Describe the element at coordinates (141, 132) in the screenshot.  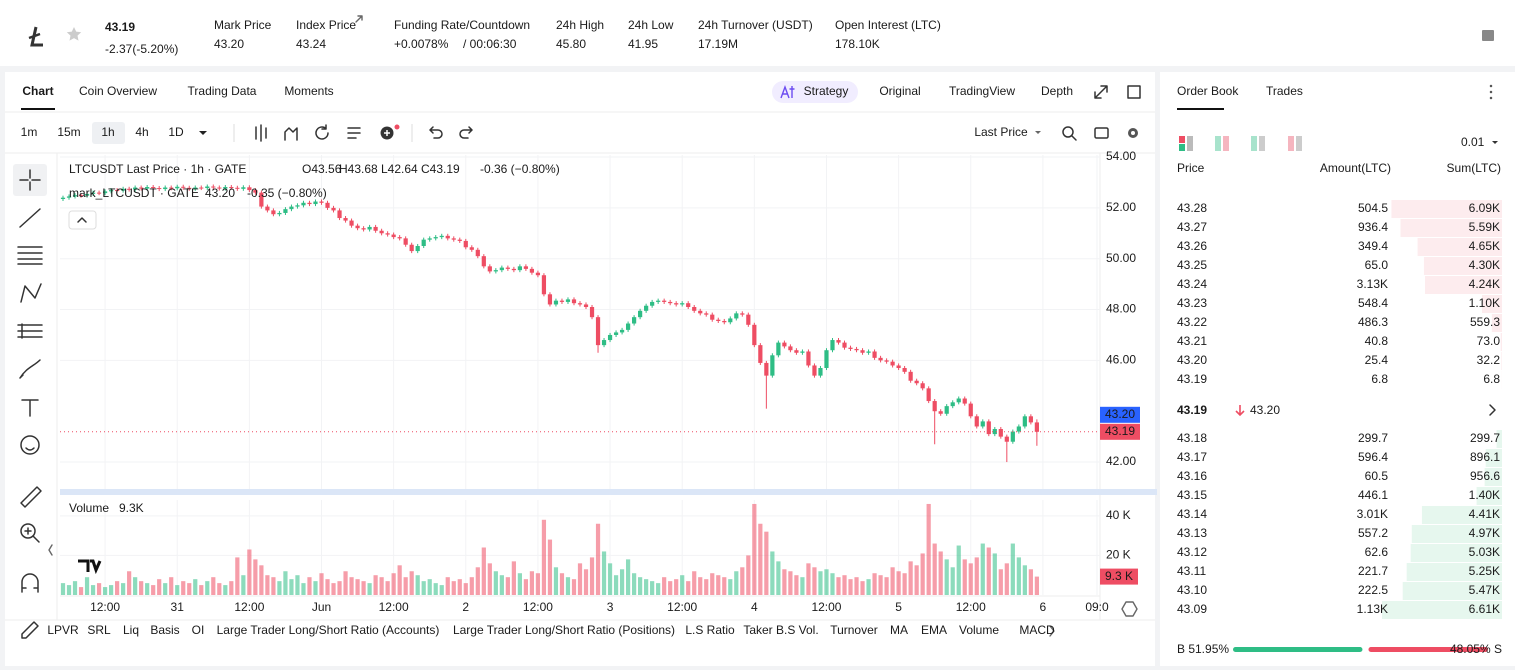
I see `interval: 4h` at that location.